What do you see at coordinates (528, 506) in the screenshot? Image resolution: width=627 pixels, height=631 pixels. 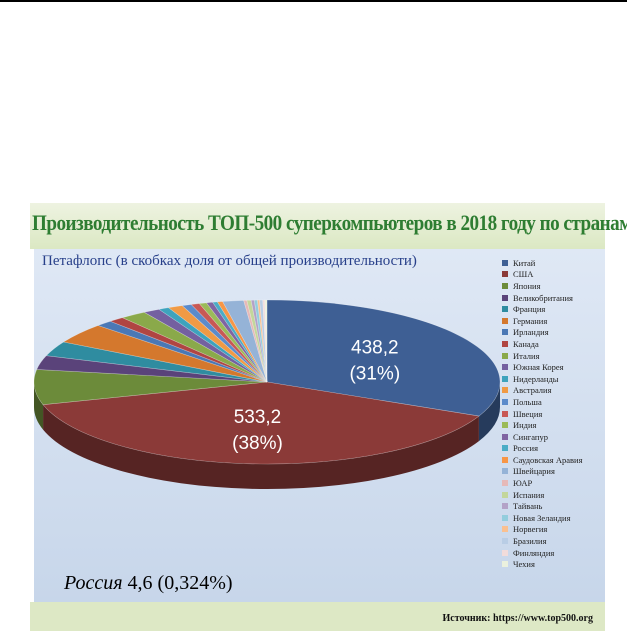 I see `legend-label: Тайвань` at bounding box center [528, 506].